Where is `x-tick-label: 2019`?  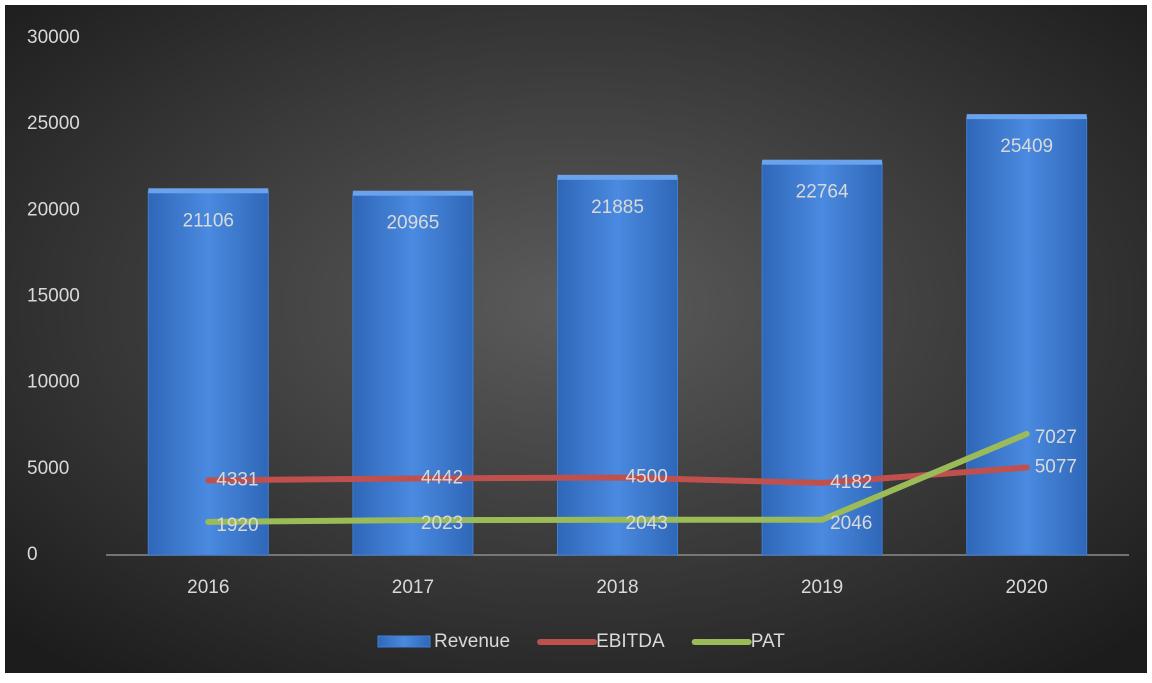
x-tick-label: 2019 is located at coordinates (822, 587).